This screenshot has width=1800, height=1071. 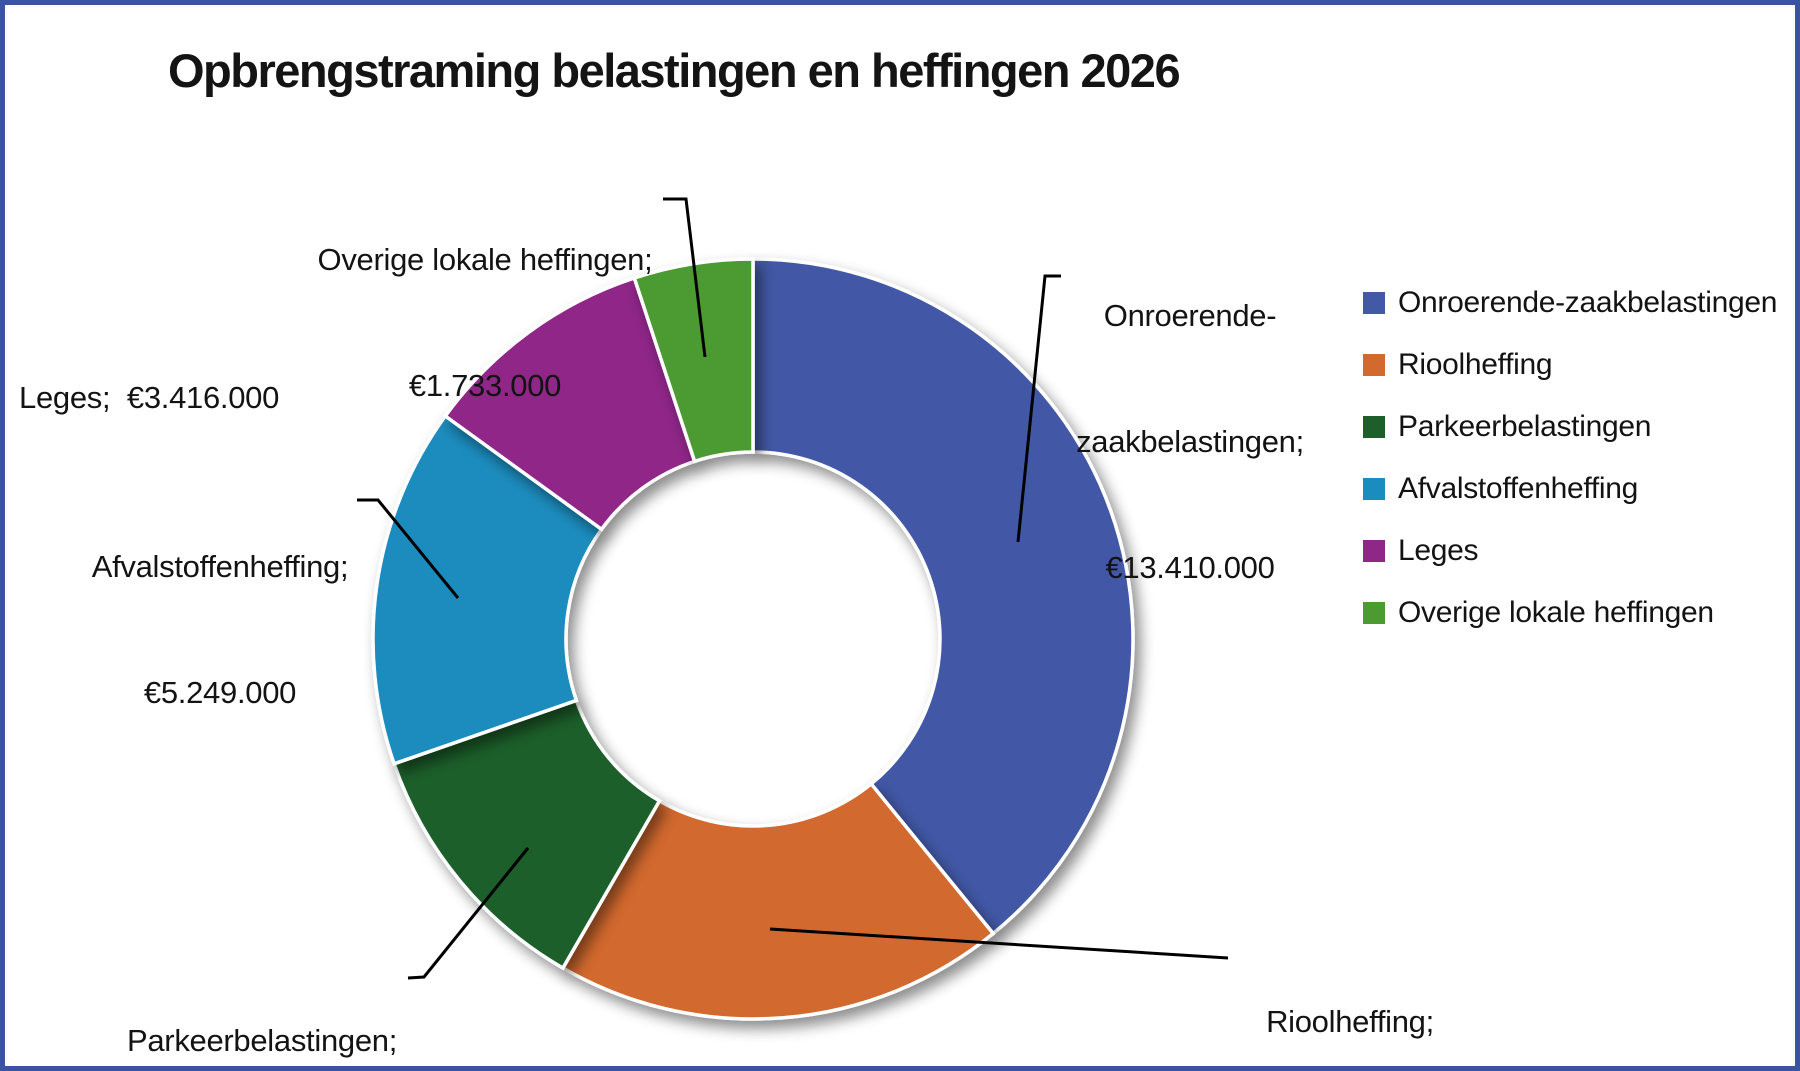 I want to click on legend-item-onroerende-zaakbelastingen: Onroerende-zaakbelastingen, so click(x=1570, y=303).